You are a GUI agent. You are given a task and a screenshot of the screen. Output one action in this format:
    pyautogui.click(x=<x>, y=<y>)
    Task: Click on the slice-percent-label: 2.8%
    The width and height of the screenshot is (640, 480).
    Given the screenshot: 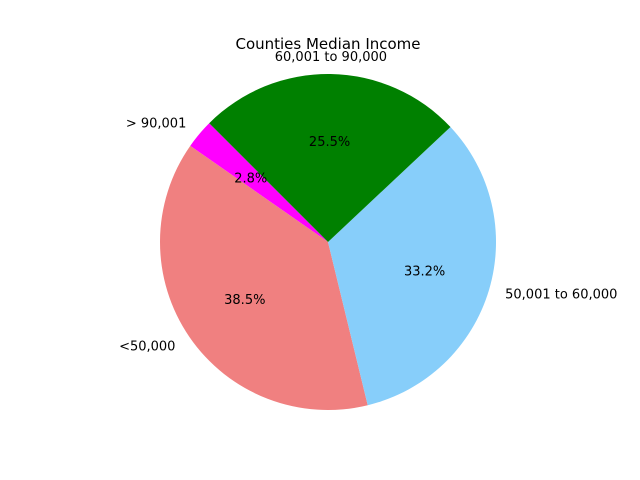 What is the action you would take?
    pyautogui.click(x=250, y=178)
    